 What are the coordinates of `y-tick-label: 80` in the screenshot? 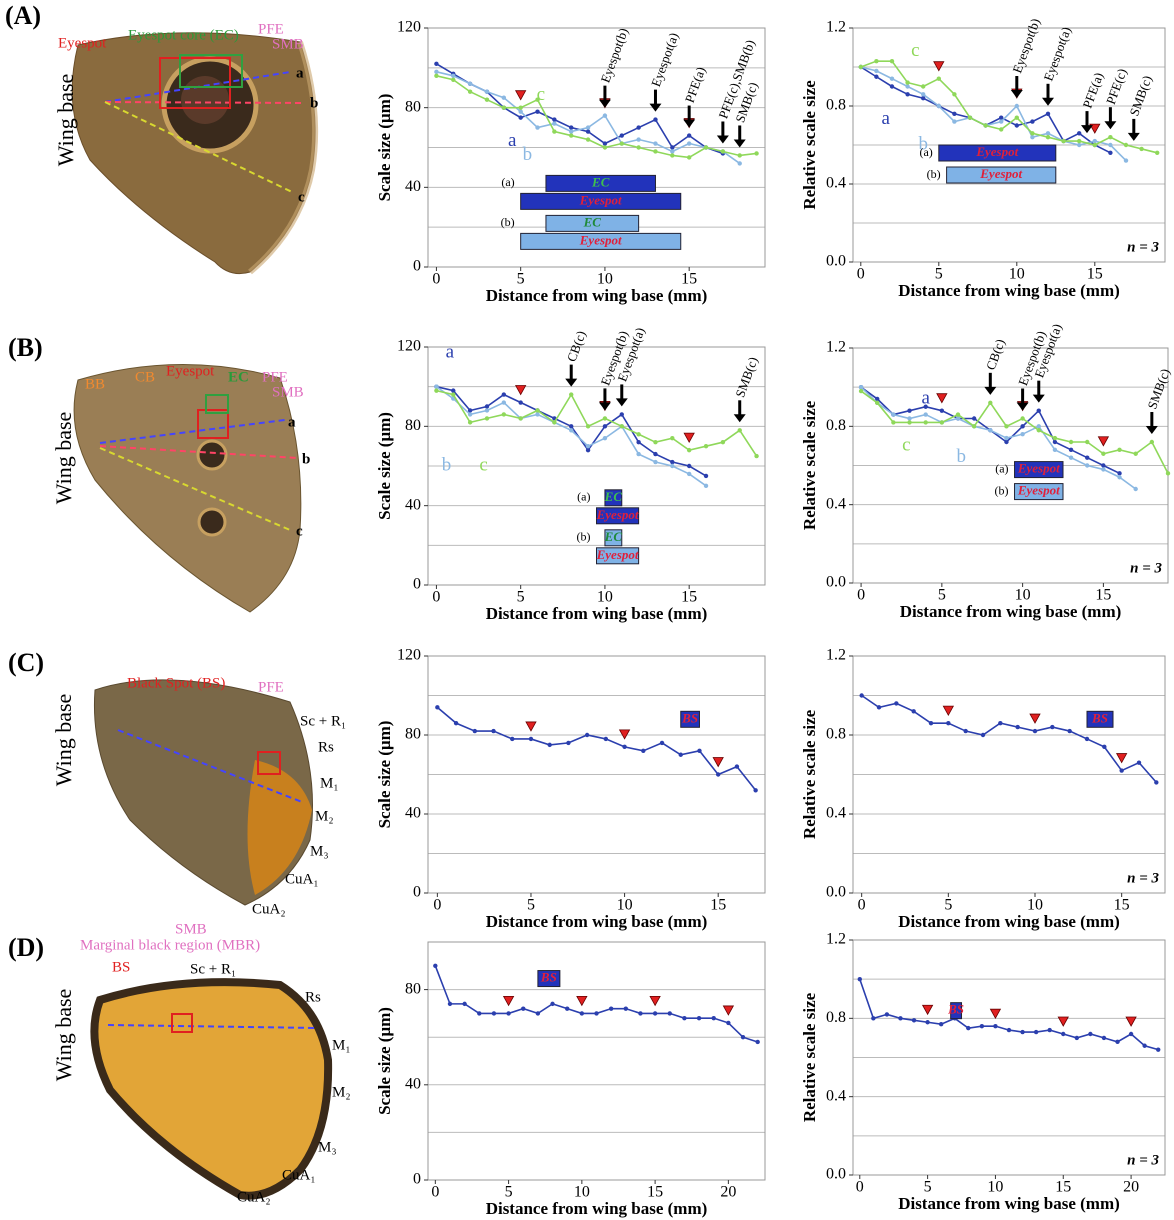 It's located at (413, 425).